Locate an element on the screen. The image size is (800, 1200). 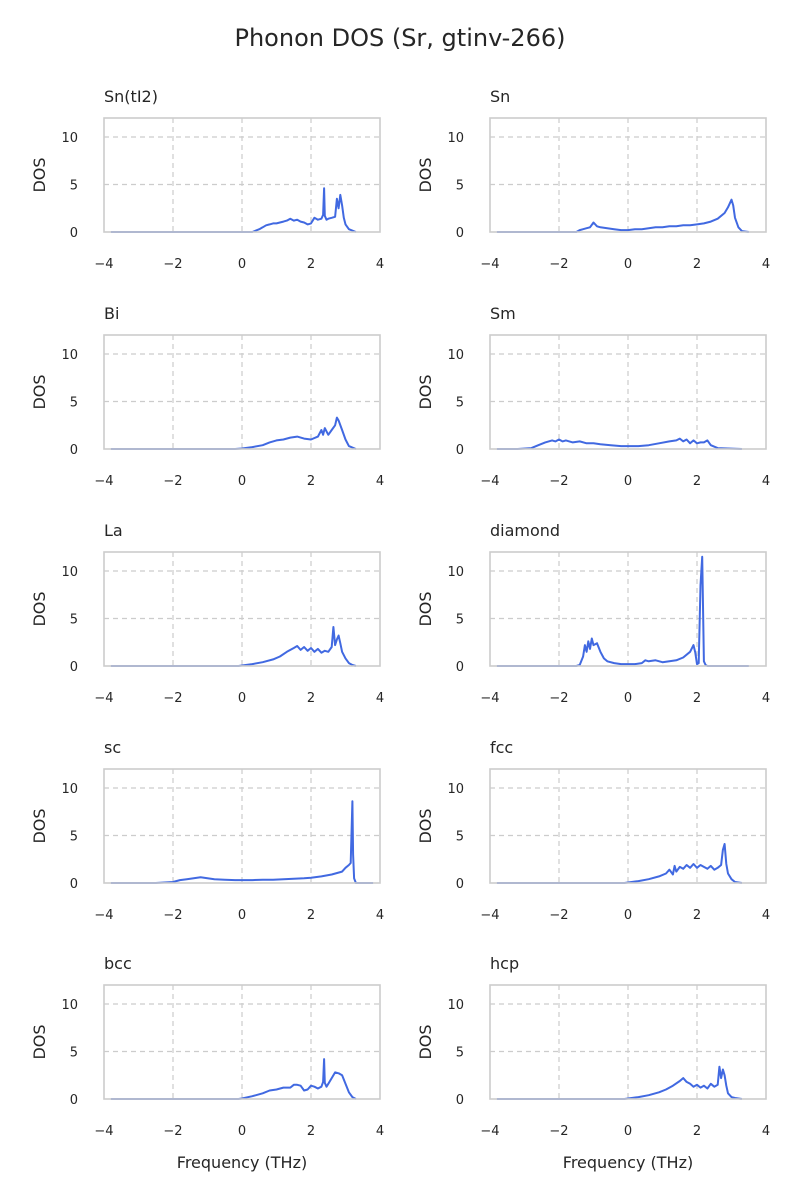
subplot-5: −4 −2 0 2 4 0 5 10 La DOS is located at coordinates (207, 613).